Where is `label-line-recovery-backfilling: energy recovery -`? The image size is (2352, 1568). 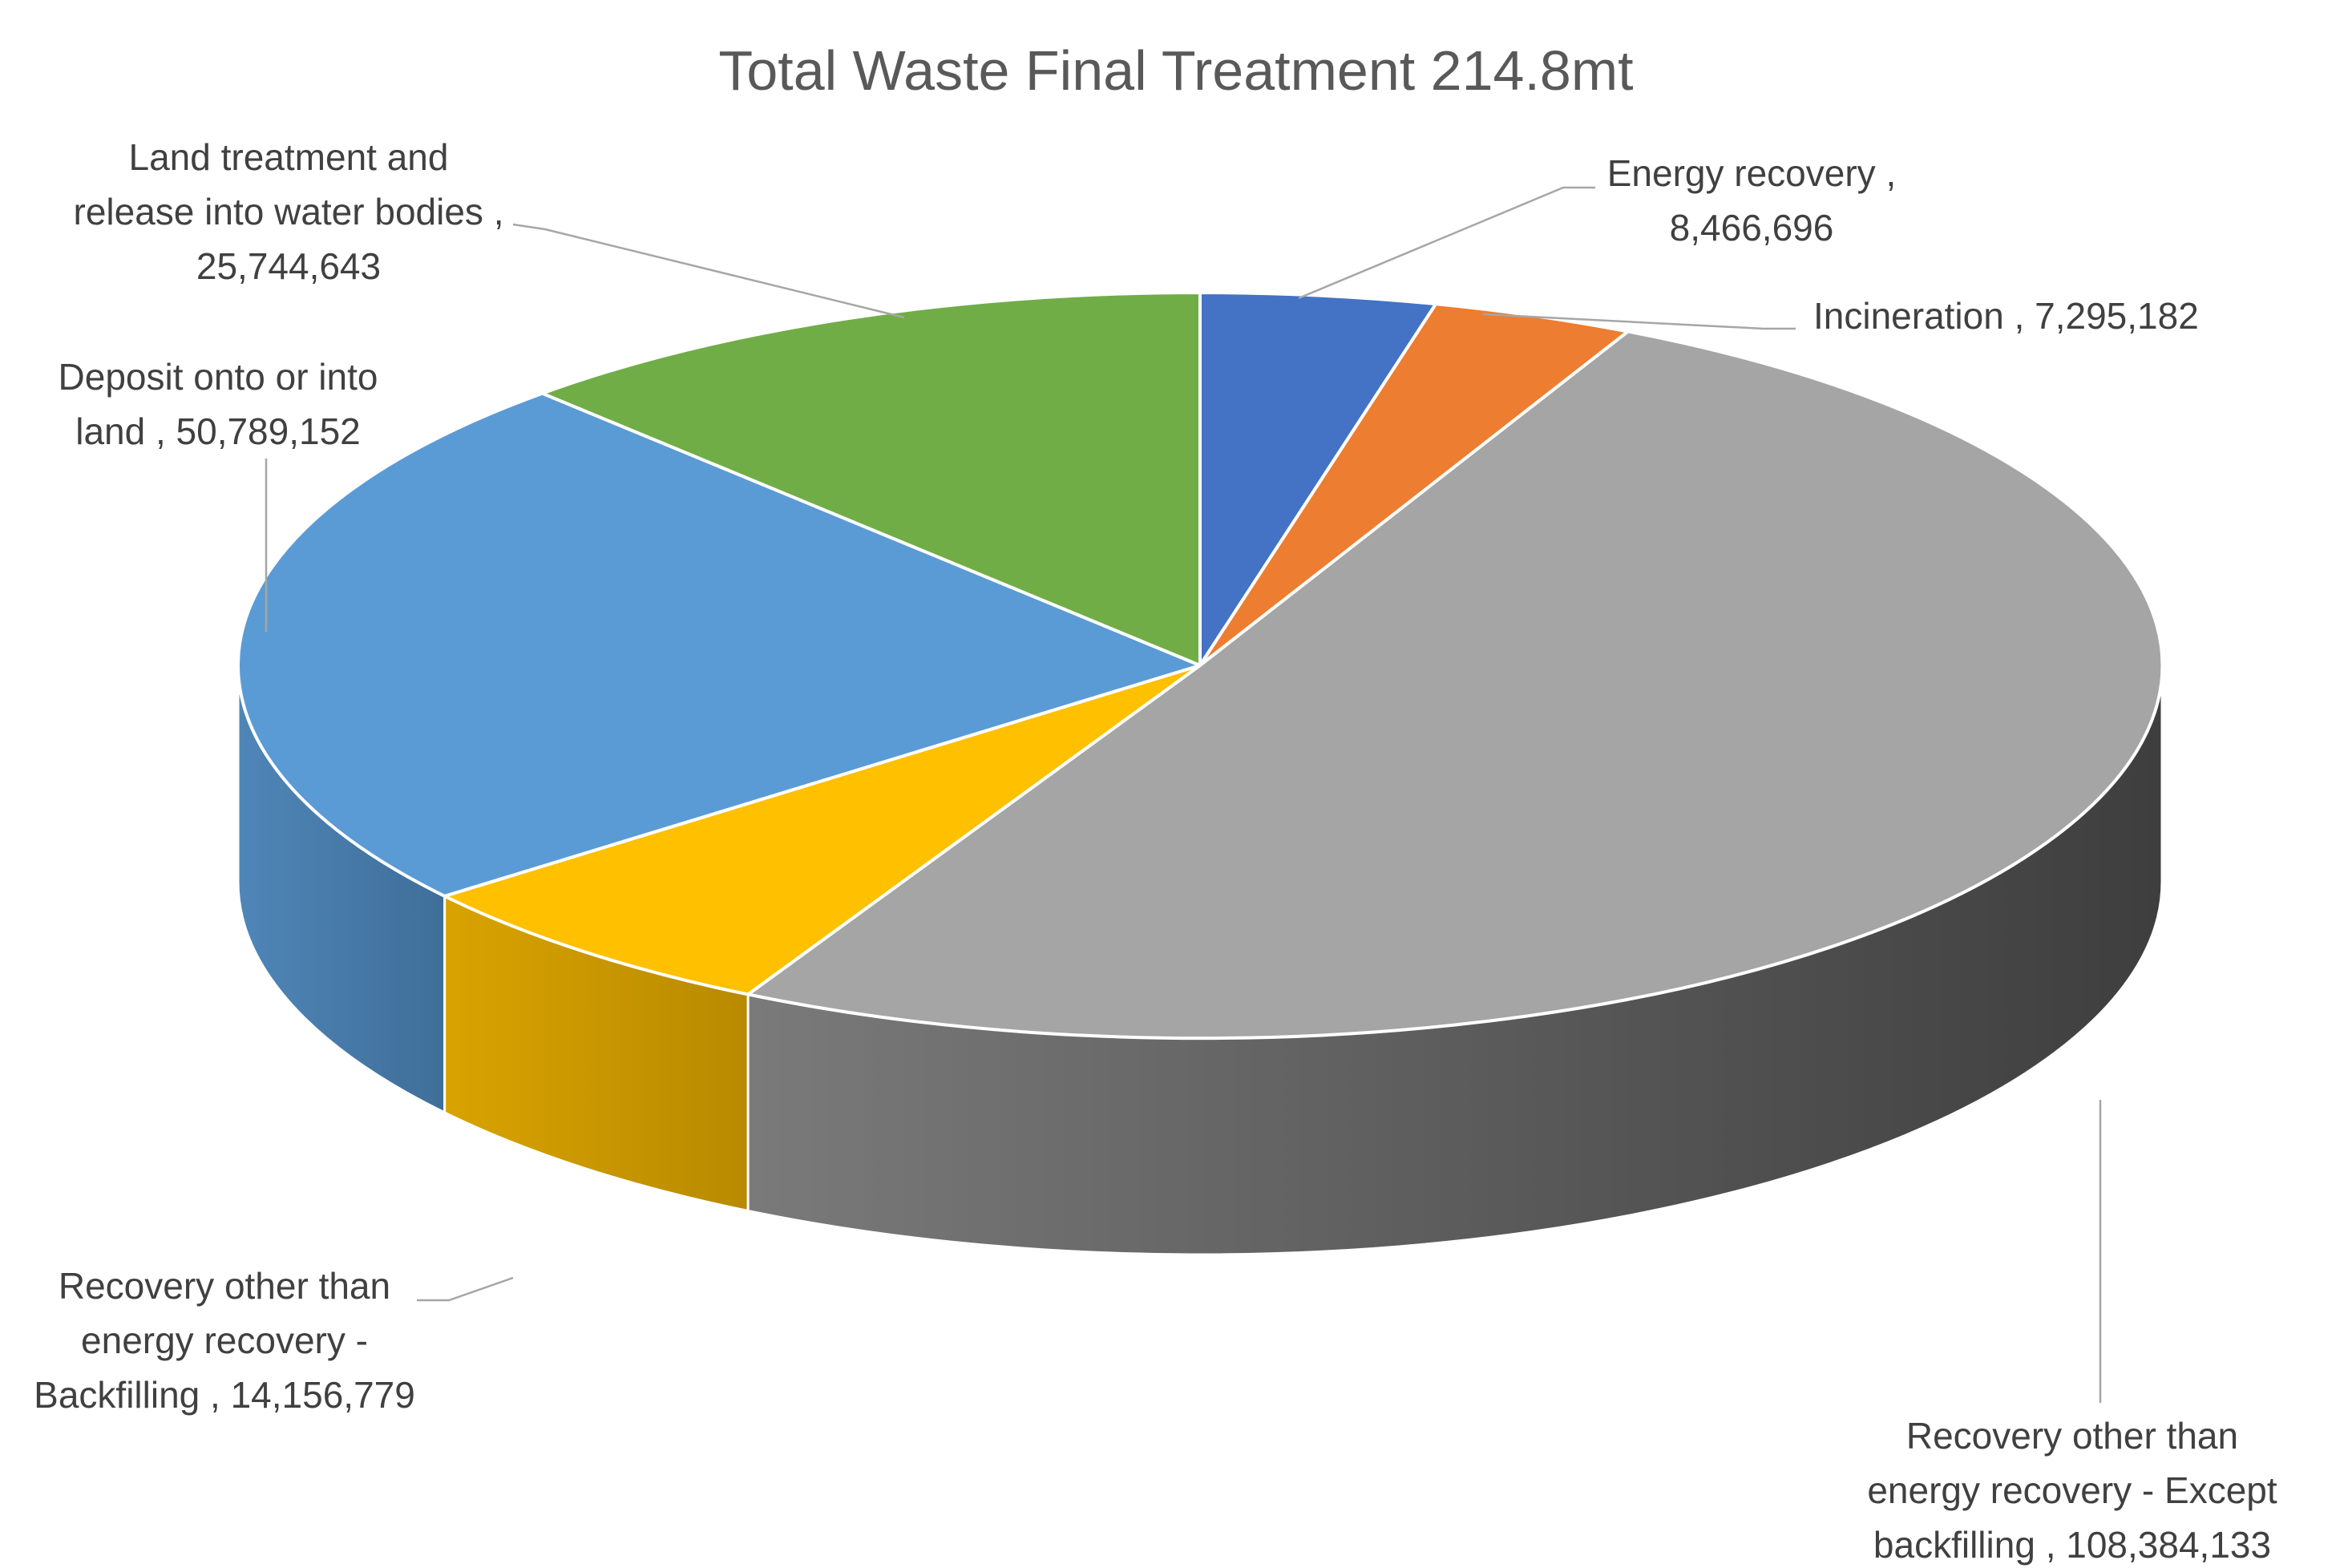
label-line-recovery-backfilling: energy recovery - is located at coordinates (224, 1340).